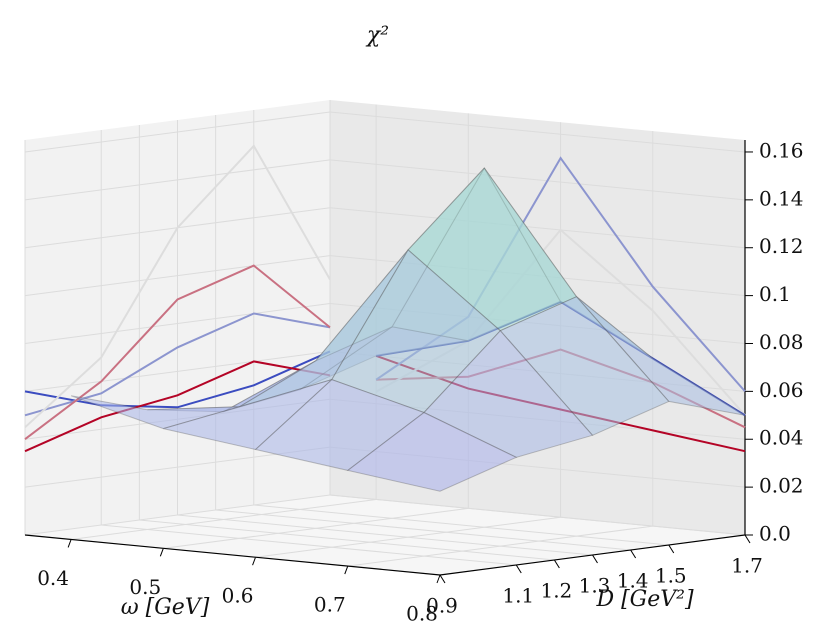 Image resolution: width=830 pixels, height=636 pixels. What do you see at coordinates (422, 614) in the screenshot?
I see `x-tick-label: 0.8` at bounding box center [422, 614].